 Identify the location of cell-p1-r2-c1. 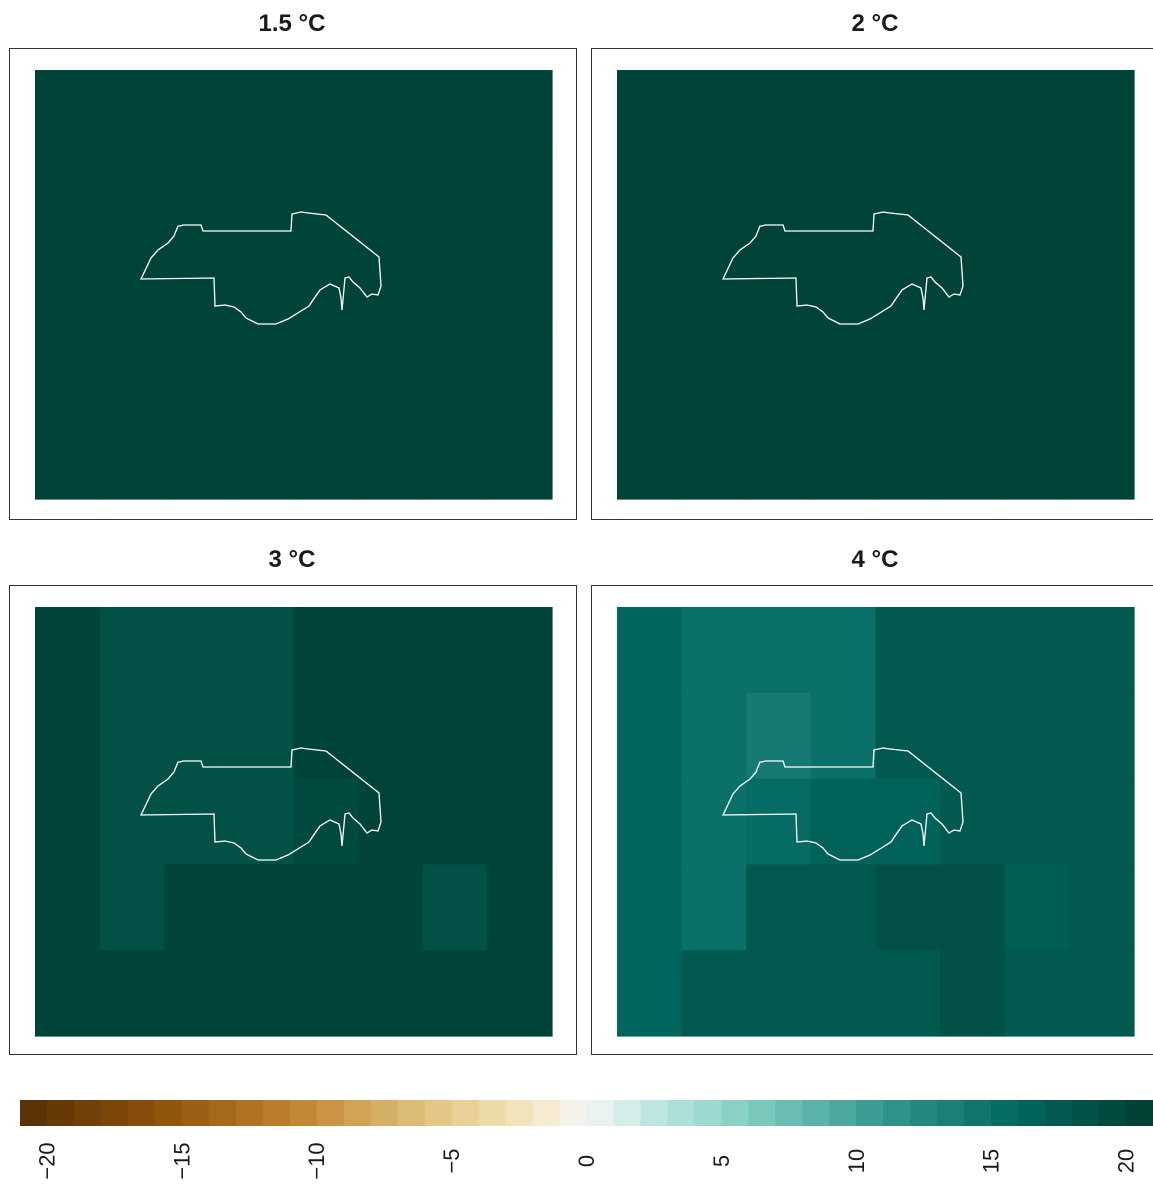
(132, 284).